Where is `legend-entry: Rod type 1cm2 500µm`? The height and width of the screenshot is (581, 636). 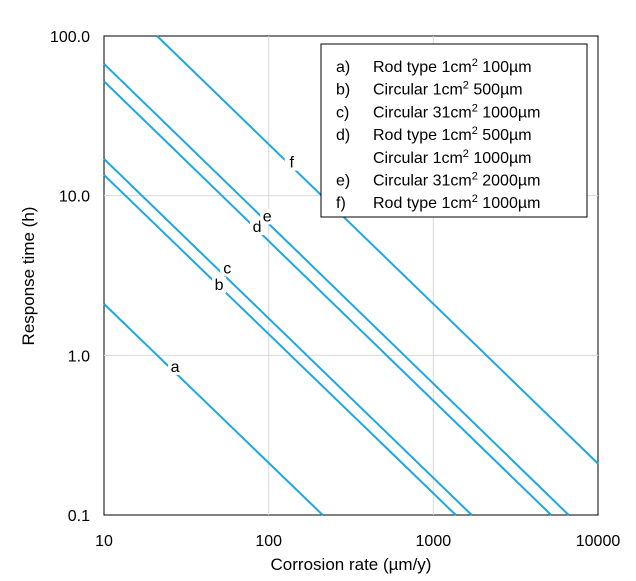 legend-entry: Rod type 1cm2 500µm is located at coordinates (452, 134).